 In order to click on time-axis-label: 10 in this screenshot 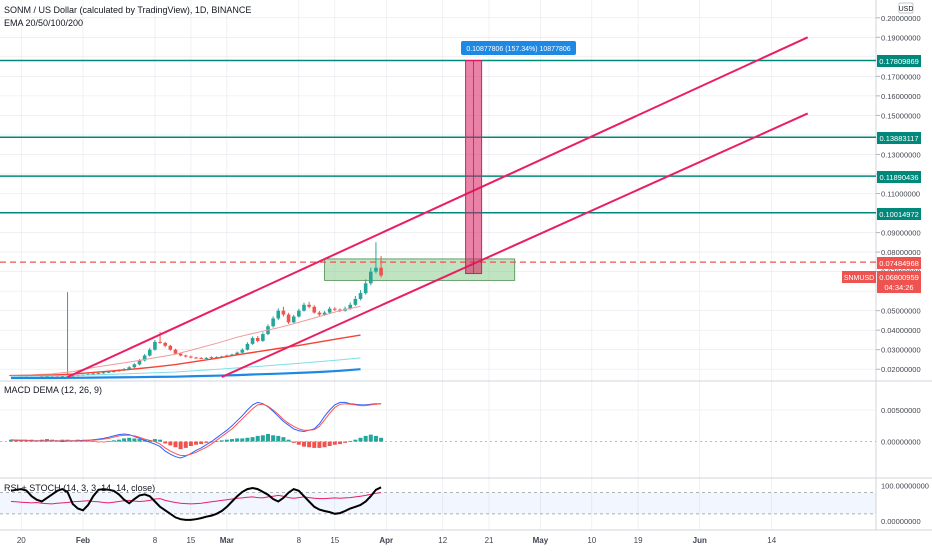, I will do `click(591, 540)`.